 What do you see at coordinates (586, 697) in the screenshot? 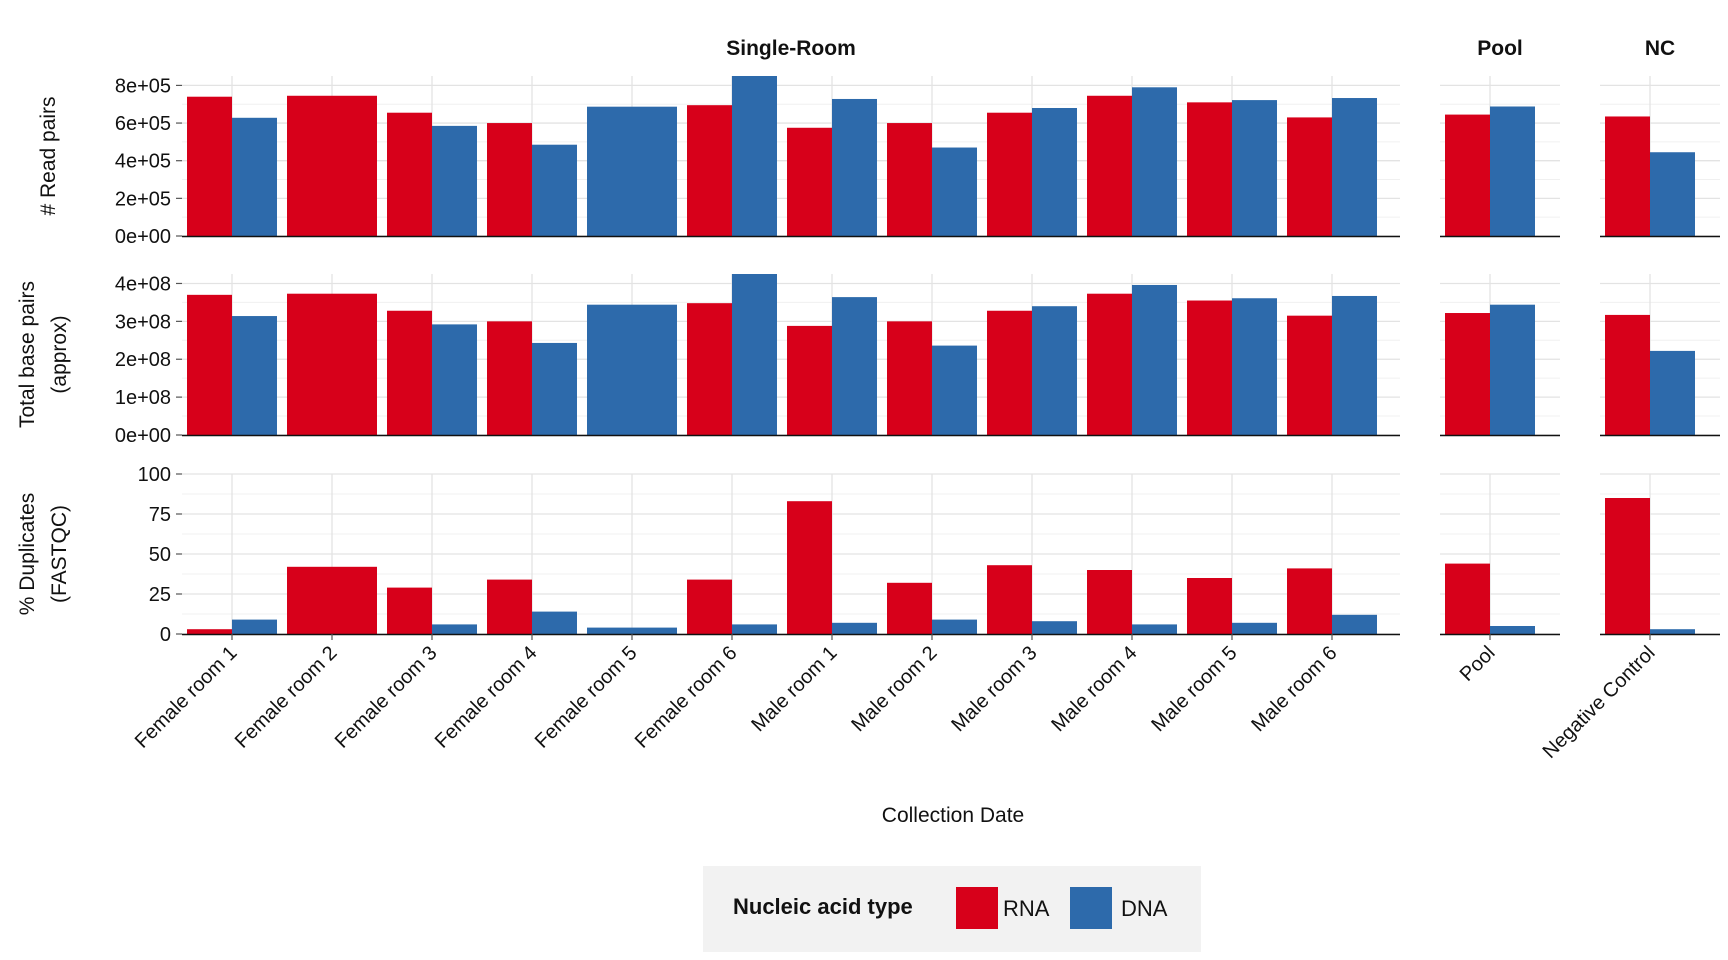
I see `x-tick-label-female-room-5: Female room 5` at bounding box center [586, 697].